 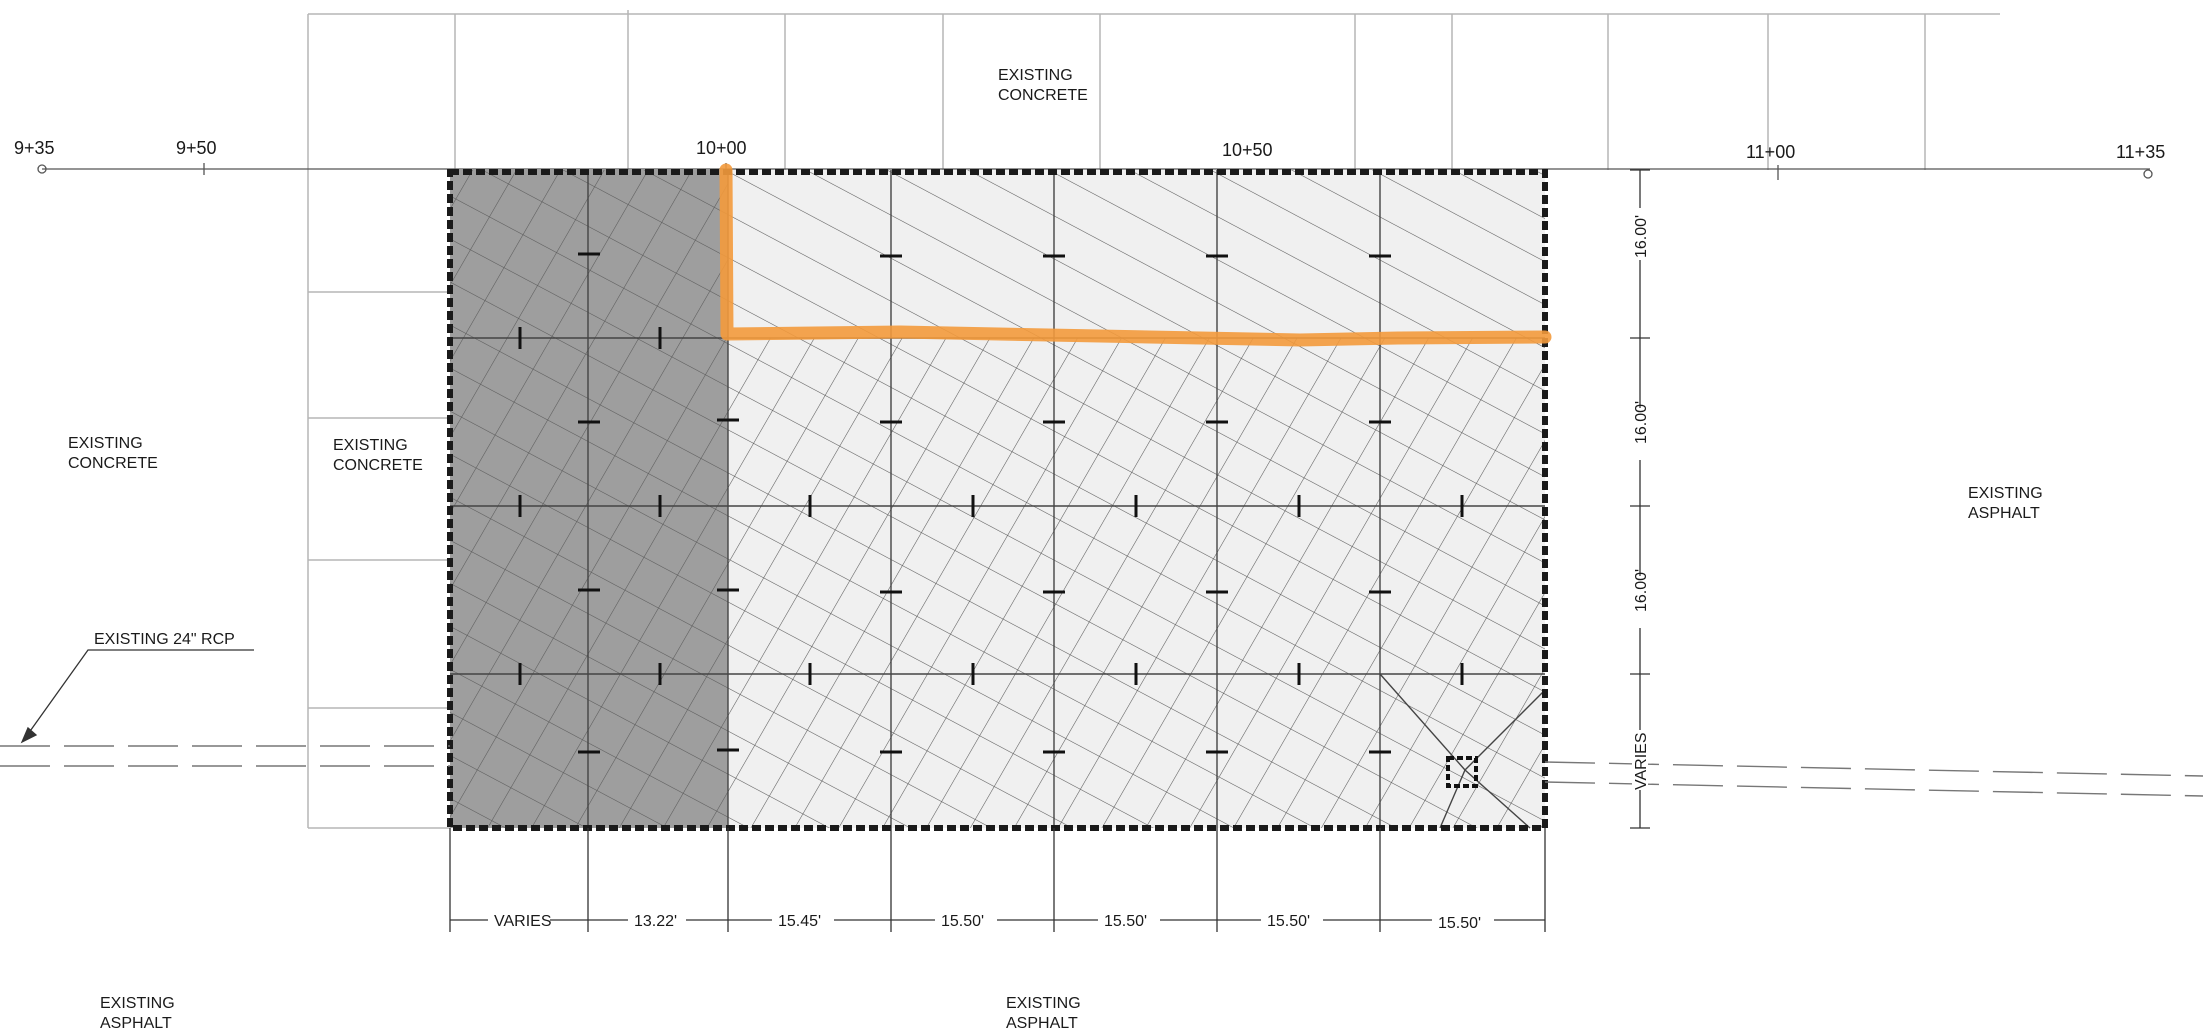 What do you see at coordinates (1089, 150) in the screenshot?
I see `station-labels: 9+35 9+50 10+00 10+50 11+00 11+35` at bounding box center [1089, 150].